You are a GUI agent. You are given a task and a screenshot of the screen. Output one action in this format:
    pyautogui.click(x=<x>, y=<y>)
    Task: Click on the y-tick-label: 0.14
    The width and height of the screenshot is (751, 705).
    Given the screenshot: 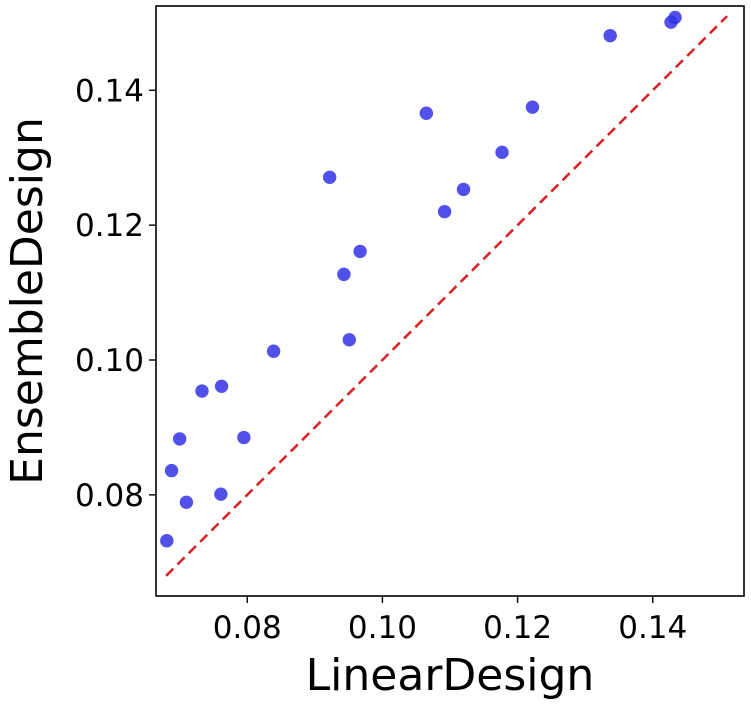 What is the action you would take?
    pyautogui.click(x=109, y=91)
    